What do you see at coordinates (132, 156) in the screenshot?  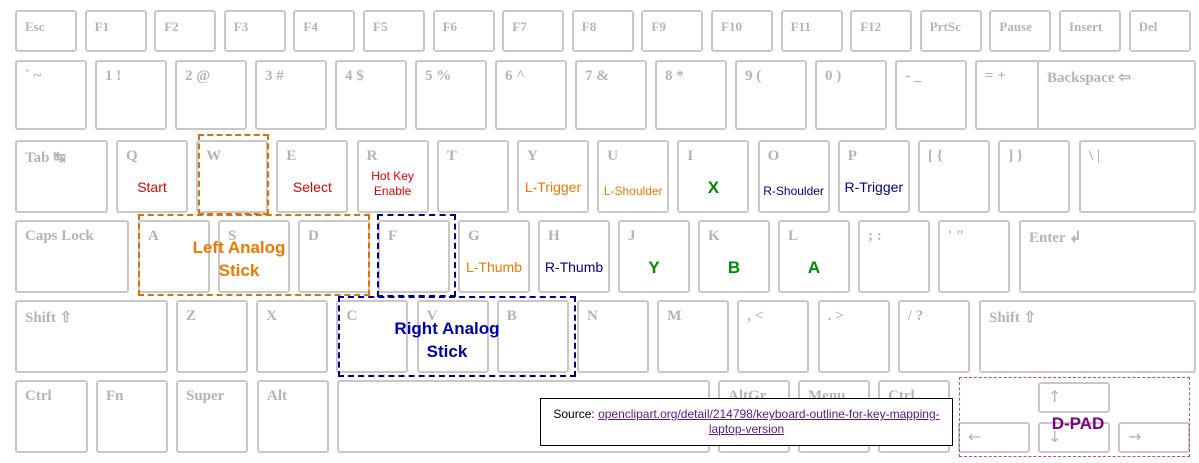 I see `key-label: Q` at bounding box center [132, 156].